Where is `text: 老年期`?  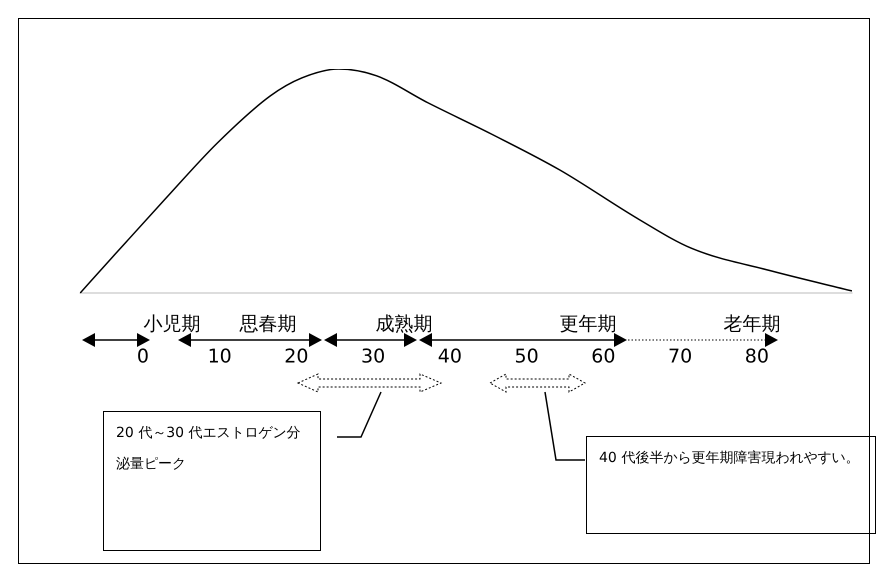 text: 老年期 is located at coordinates (752, 324).